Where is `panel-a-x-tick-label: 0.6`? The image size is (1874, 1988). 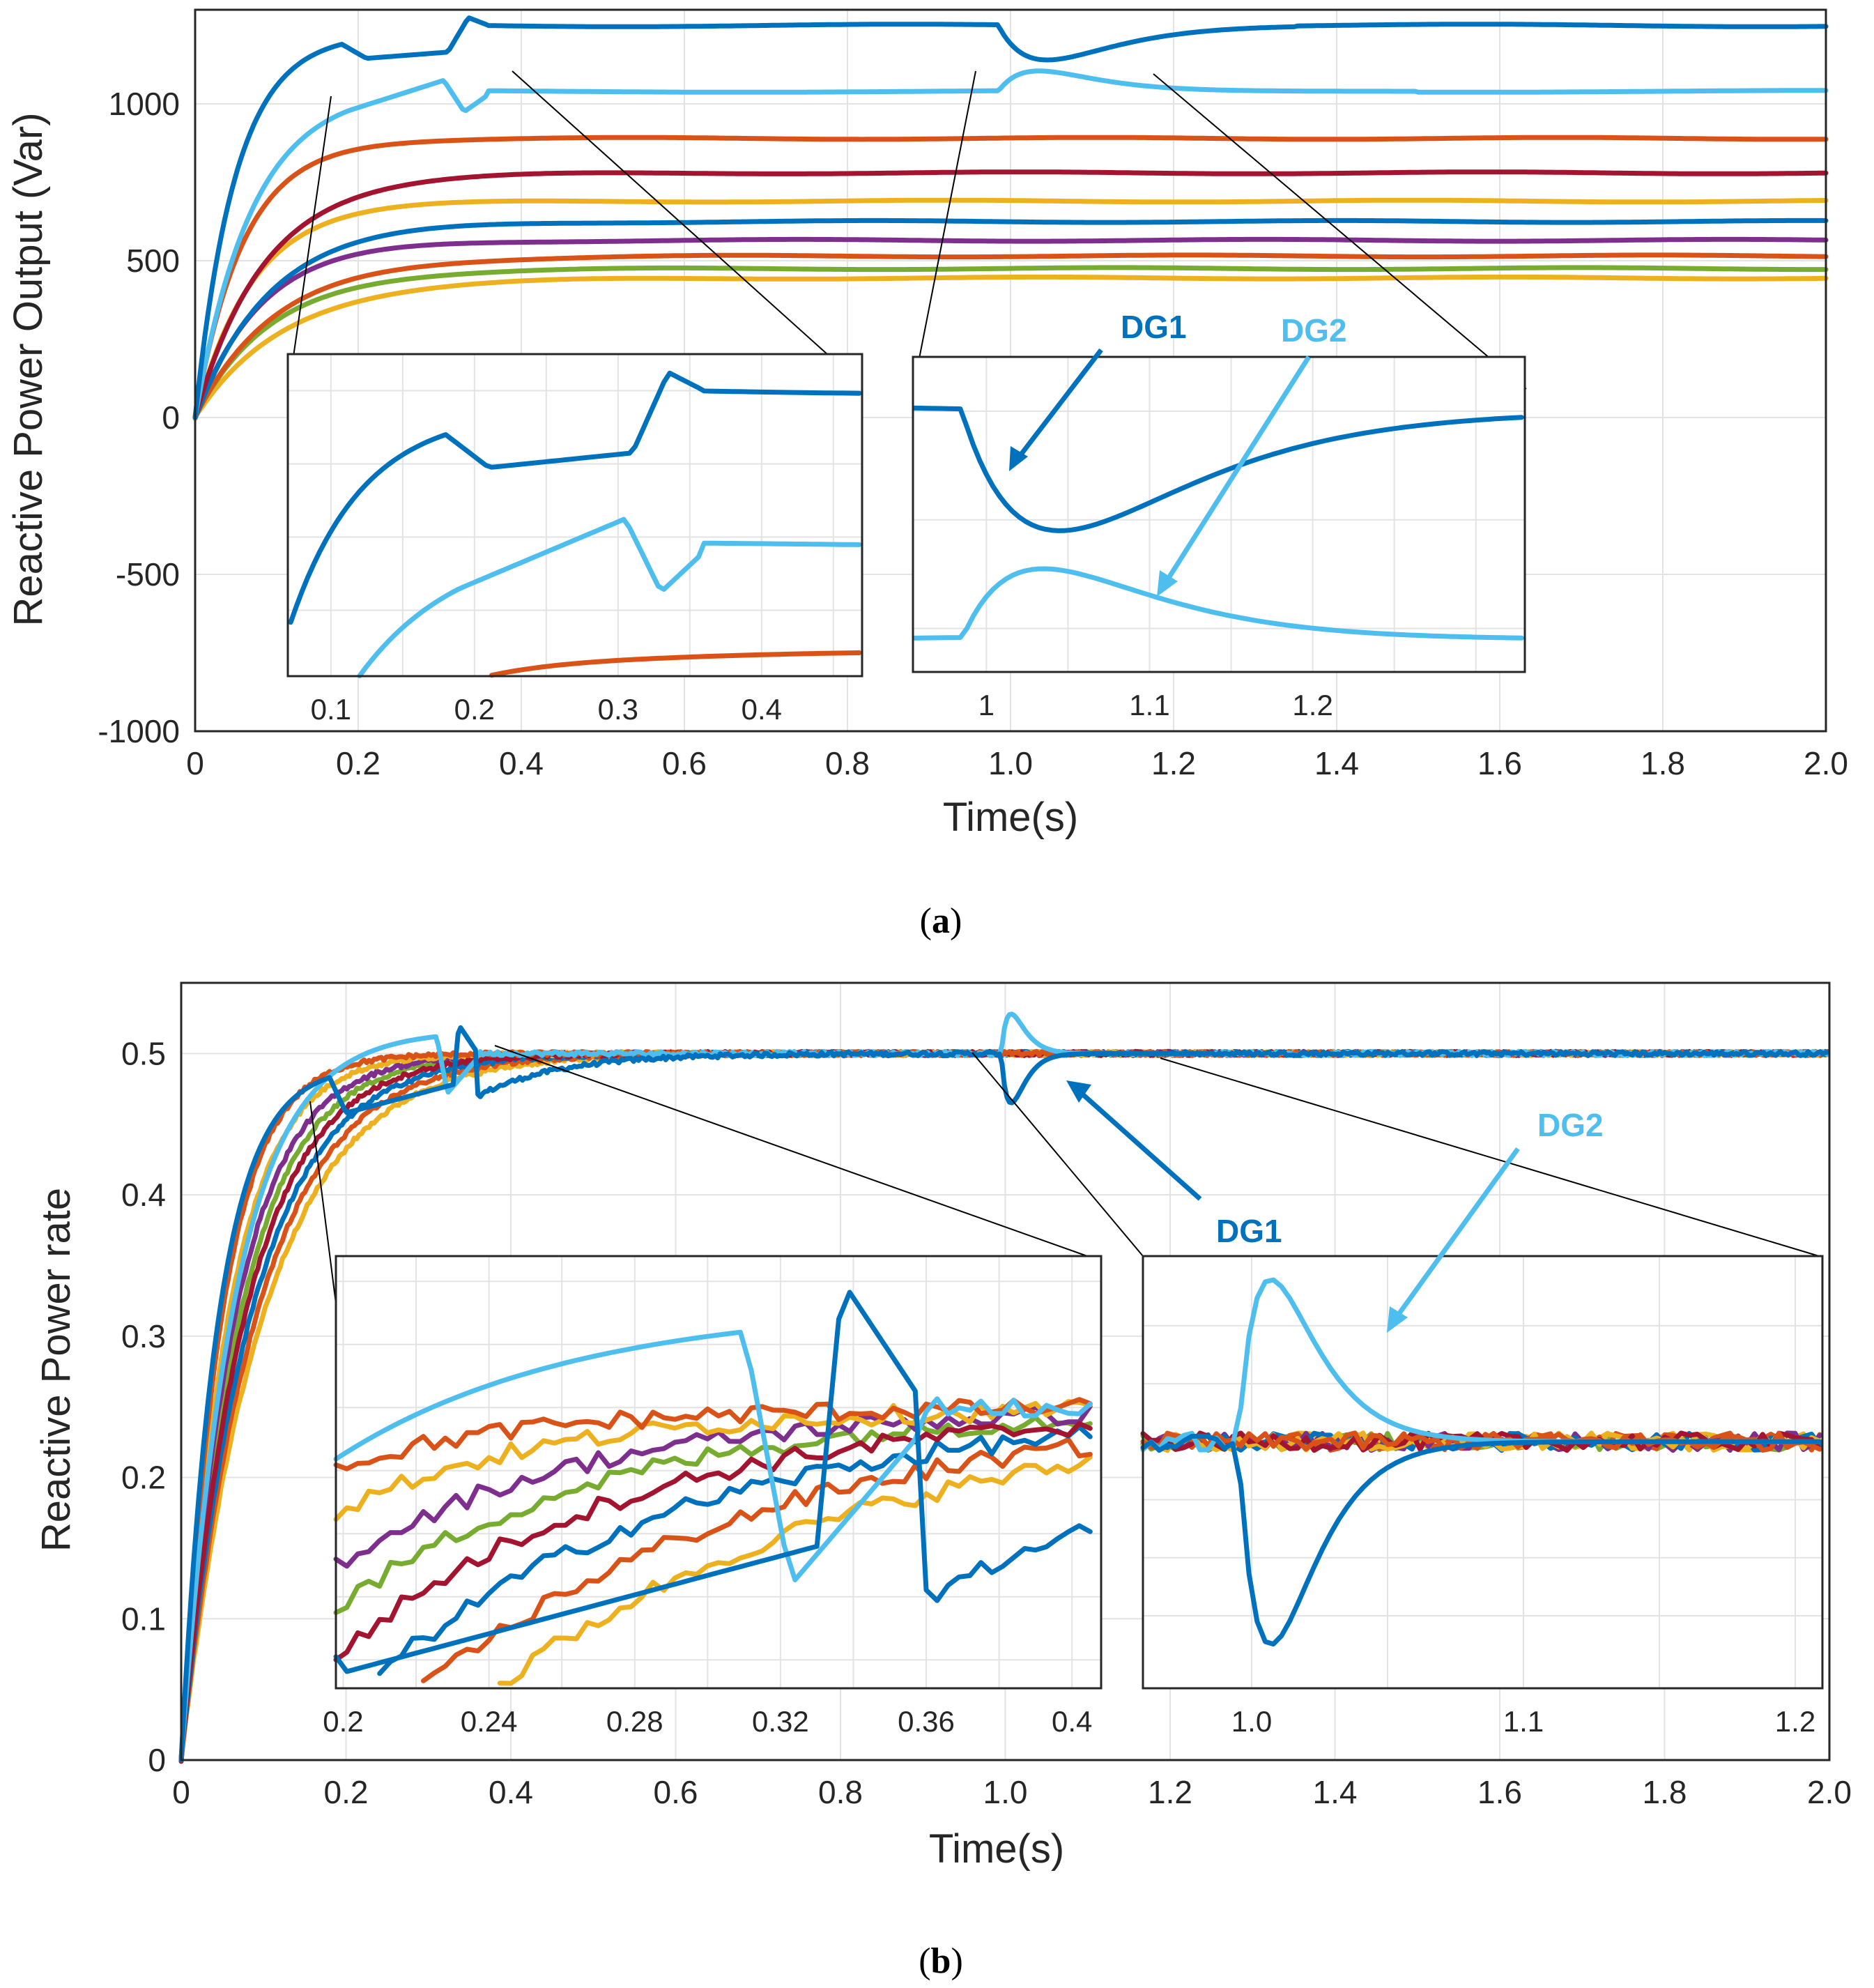 panel-a-x-tick-label: 0.6 is located at coordinates (684, 763).